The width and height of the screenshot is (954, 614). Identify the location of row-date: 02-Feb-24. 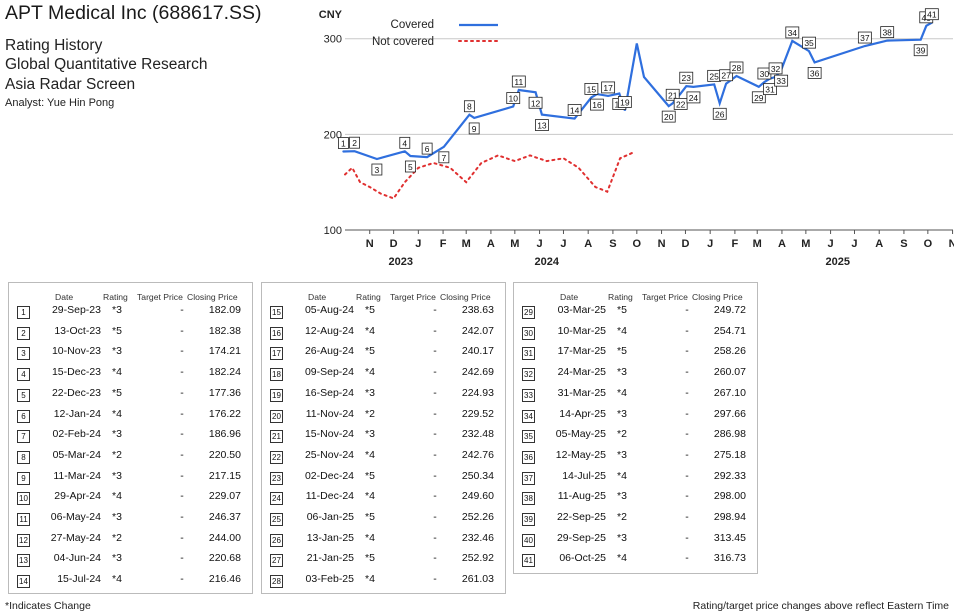
(76, 434).